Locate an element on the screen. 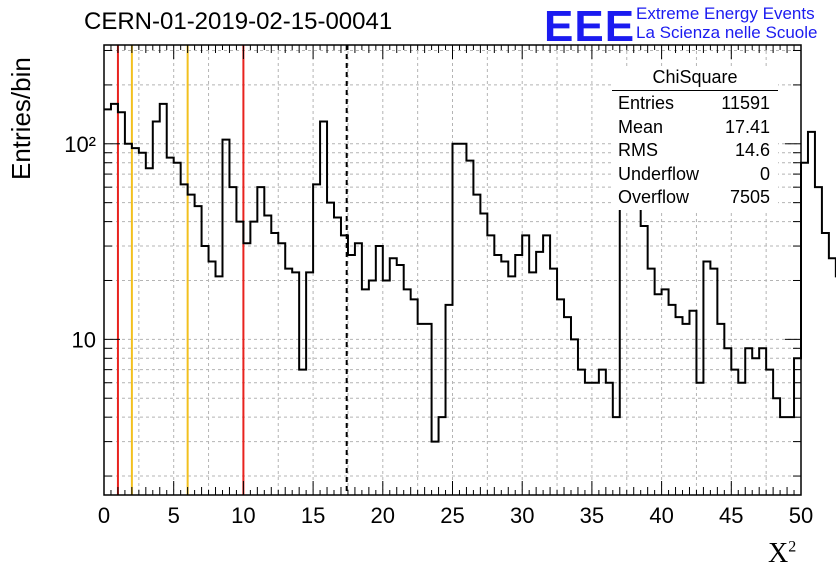 This screenshot has width=836, height=572. stats-row-rms: RMS 14.6 is located at coordinates (695, 151).